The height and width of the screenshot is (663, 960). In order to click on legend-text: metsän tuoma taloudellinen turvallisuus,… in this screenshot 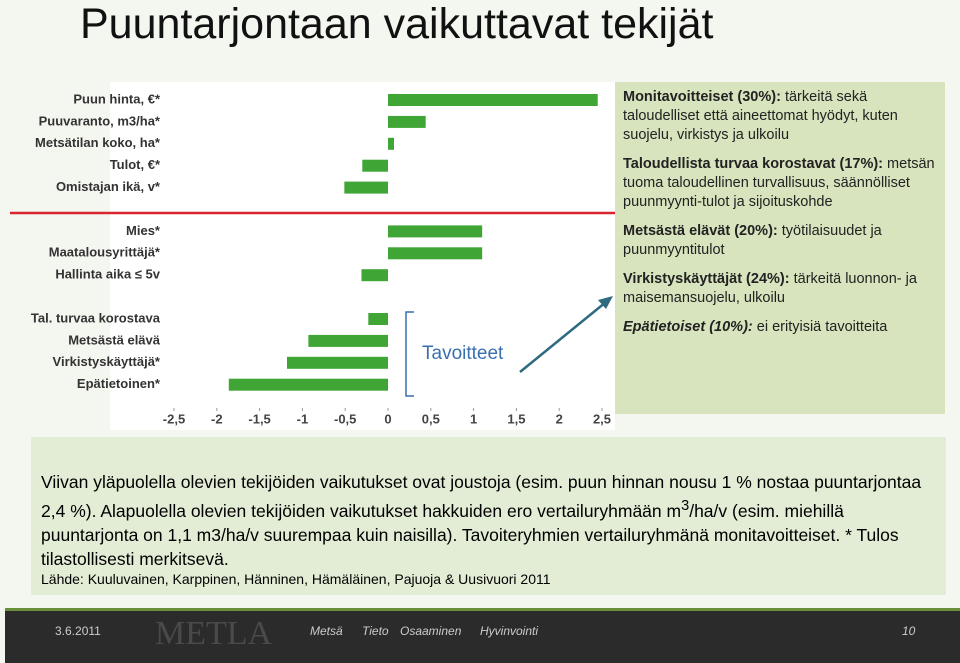, I will do `click(779, 183)`.